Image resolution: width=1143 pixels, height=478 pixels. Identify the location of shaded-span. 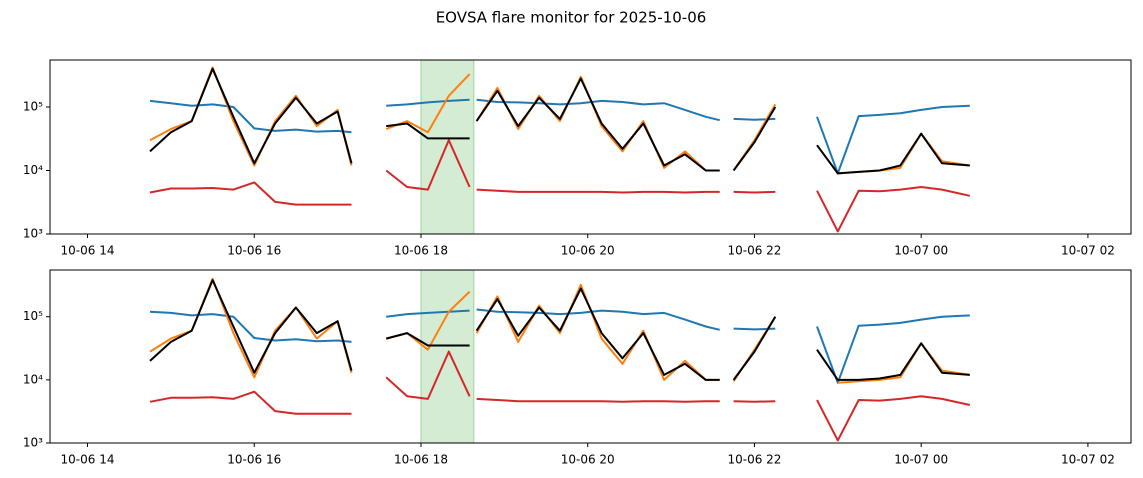
(447, 147).